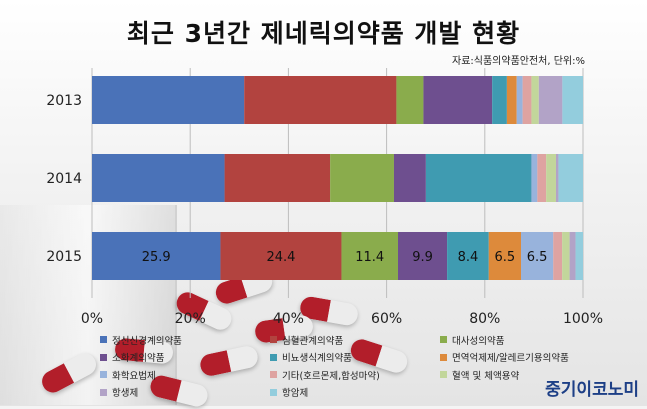  Describe the element at coordinates (288, 319) in the screenshot. I see `x-tick-label: 40%` at that location.